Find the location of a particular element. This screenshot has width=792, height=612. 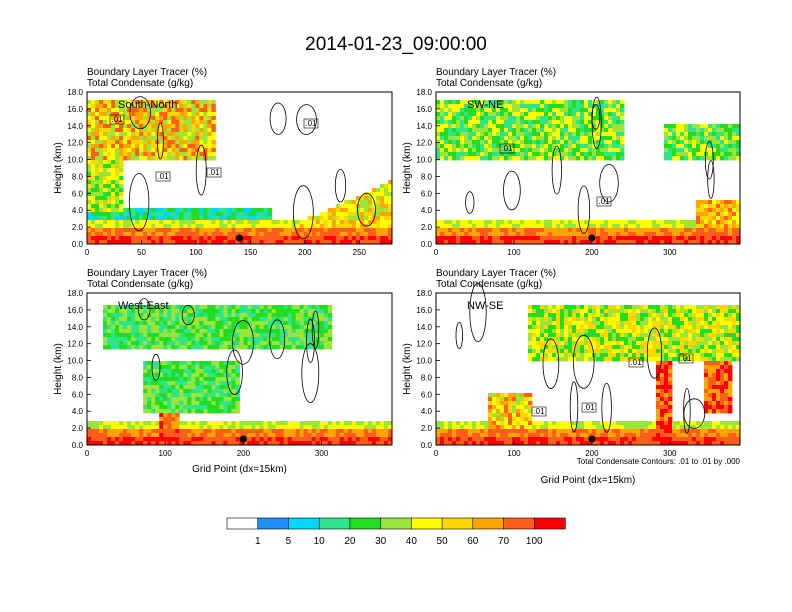

panel-subtitle-line1: Boundary Layer Tracer (%) is located at coordinates (496, 72).